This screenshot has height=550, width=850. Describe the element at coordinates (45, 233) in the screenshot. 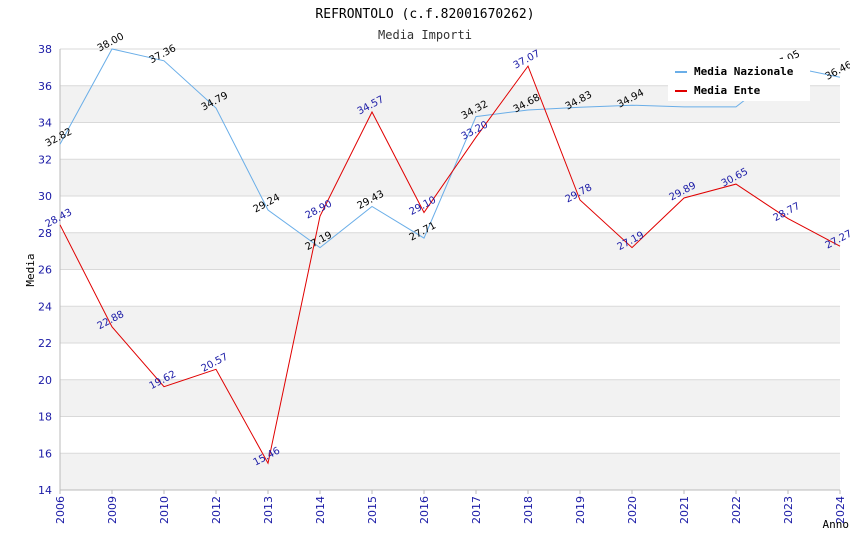

I see `y-tick-label: 28` at that location.